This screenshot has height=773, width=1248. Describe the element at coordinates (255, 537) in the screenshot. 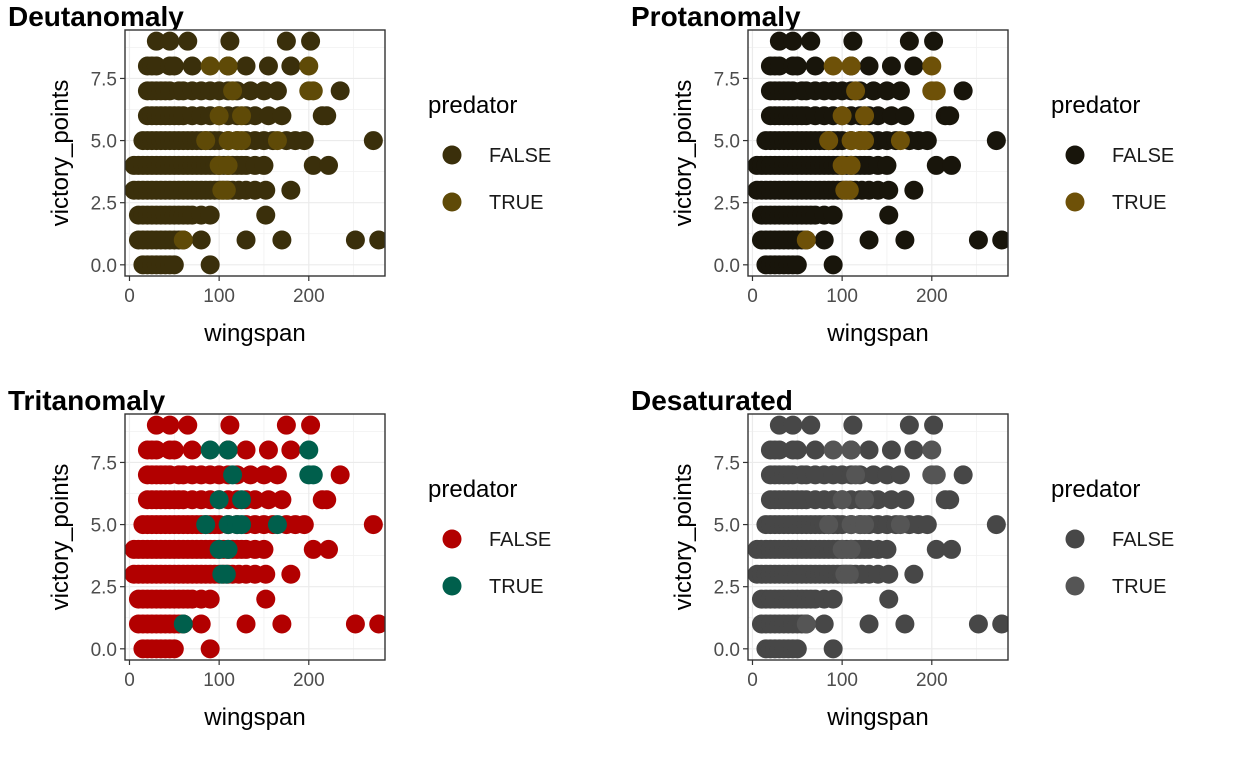

I see `plot-border` at that location.